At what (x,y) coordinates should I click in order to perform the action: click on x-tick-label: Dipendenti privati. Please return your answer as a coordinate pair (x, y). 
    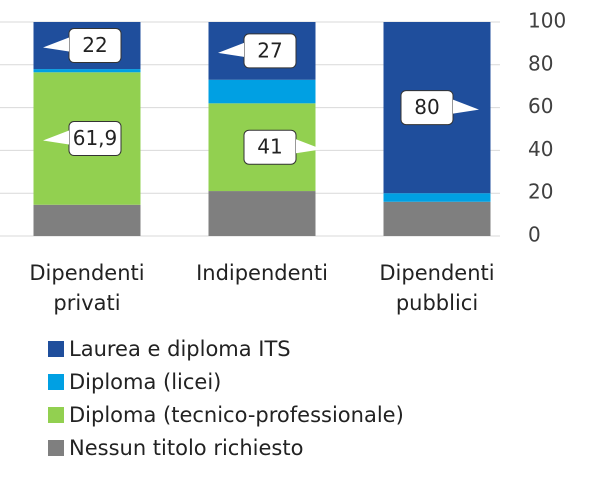
    Looking at the image, I should click on (87, 288).